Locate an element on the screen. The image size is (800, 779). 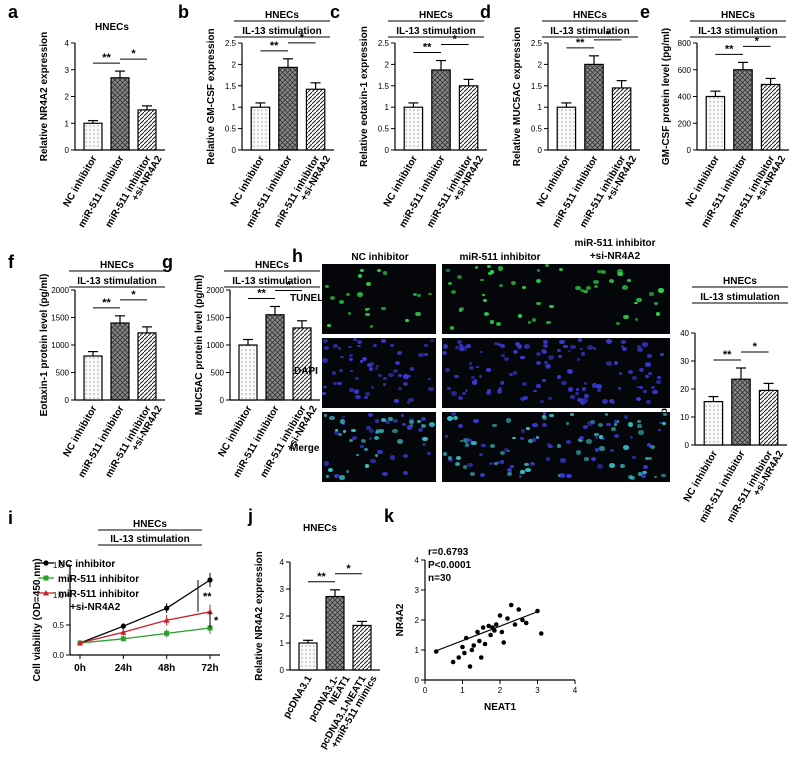
y-tick-label-g-3: 1500 is located at coordinates (215, 318).